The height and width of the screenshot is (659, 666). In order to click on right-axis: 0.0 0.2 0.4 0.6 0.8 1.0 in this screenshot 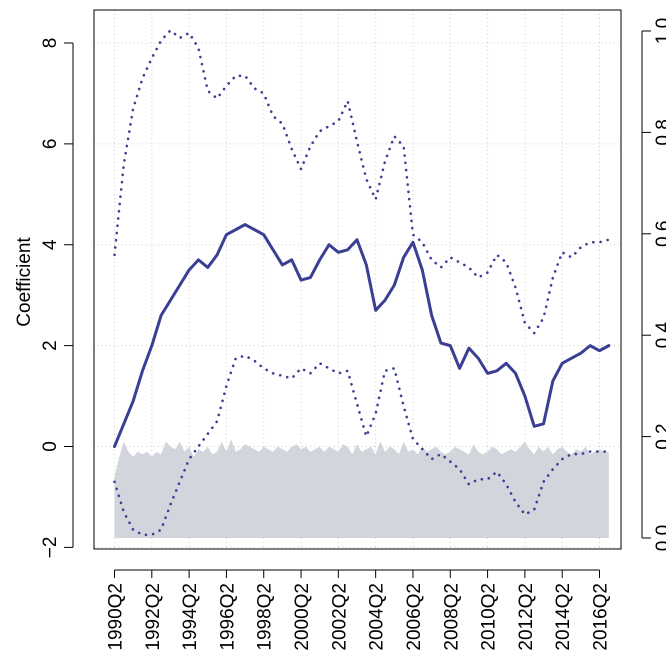, I will do `click(653, 284)`.